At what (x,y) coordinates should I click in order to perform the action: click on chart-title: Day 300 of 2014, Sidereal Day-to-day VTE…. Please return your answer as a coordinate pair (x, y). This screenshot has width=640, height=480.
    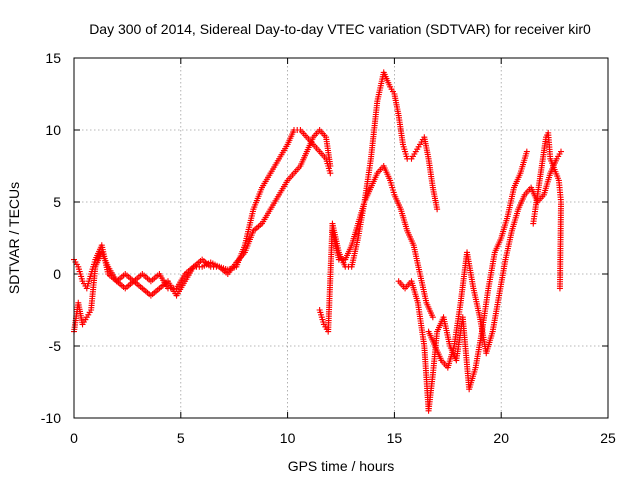
    Looking at the image, I should click on (340, 29).